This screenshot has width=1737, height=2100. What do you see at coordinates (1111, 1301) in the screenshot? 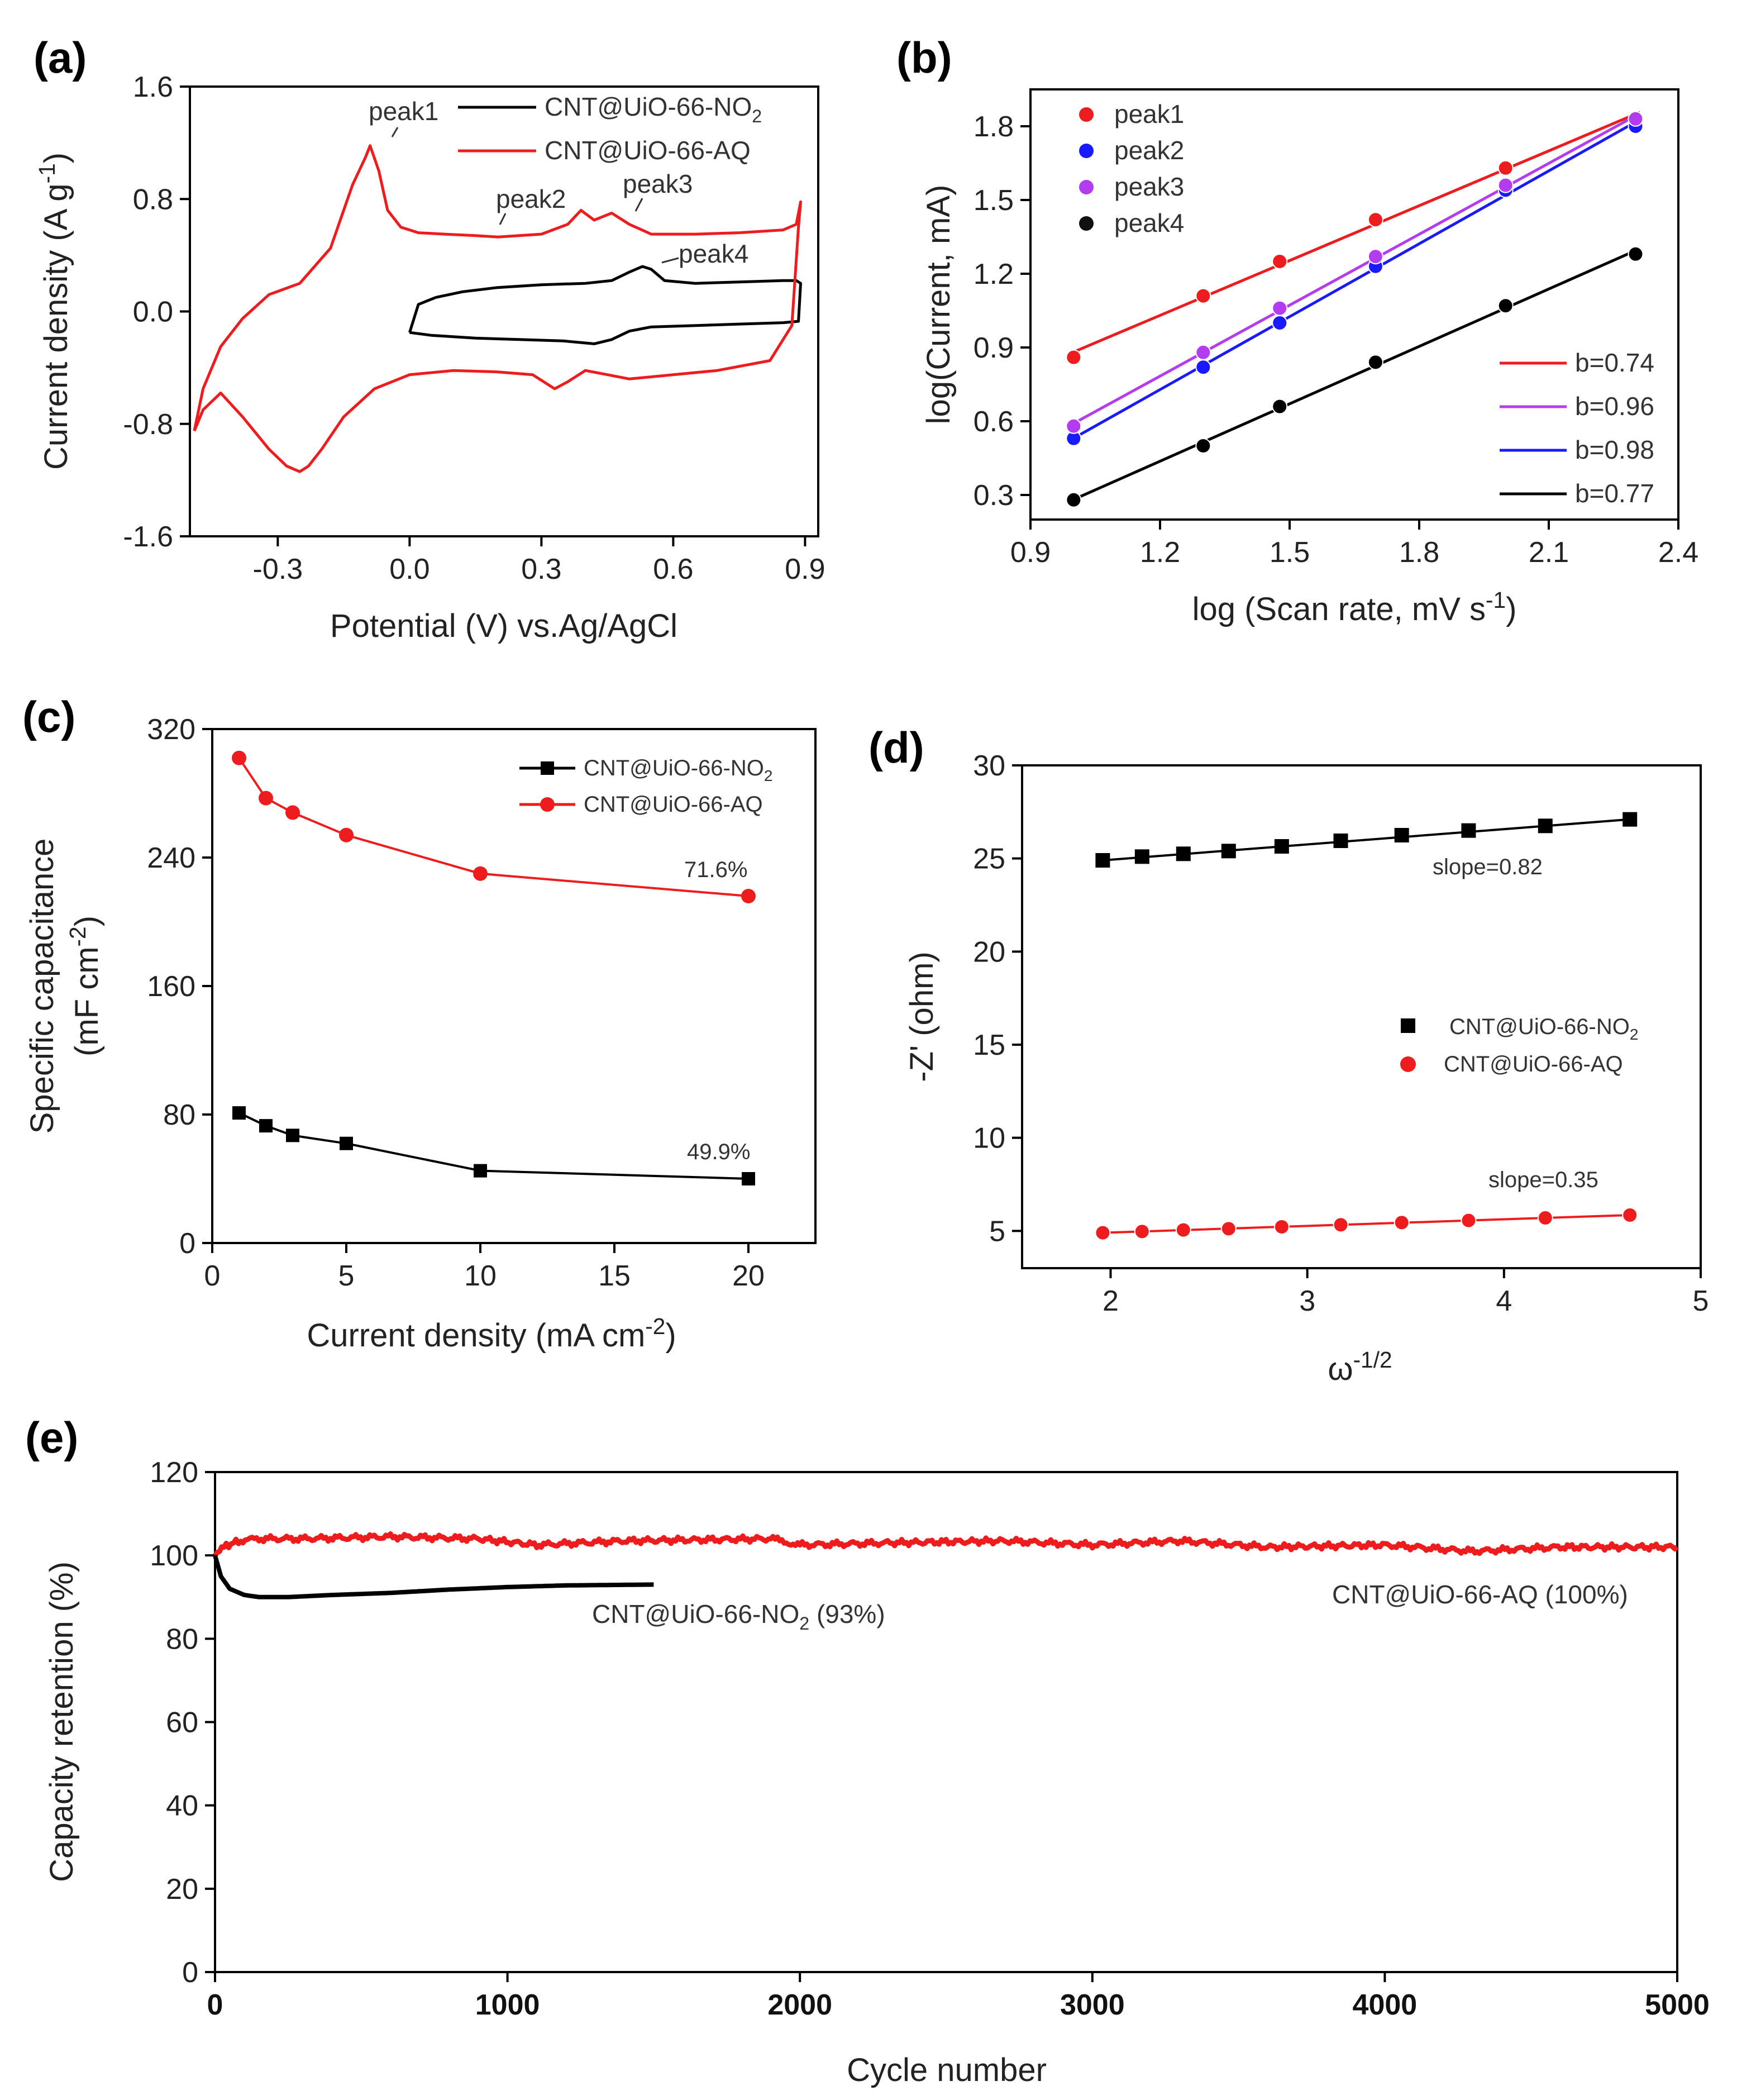
I see `x-tick-label: 2` at bounding box center [1111, 1301].